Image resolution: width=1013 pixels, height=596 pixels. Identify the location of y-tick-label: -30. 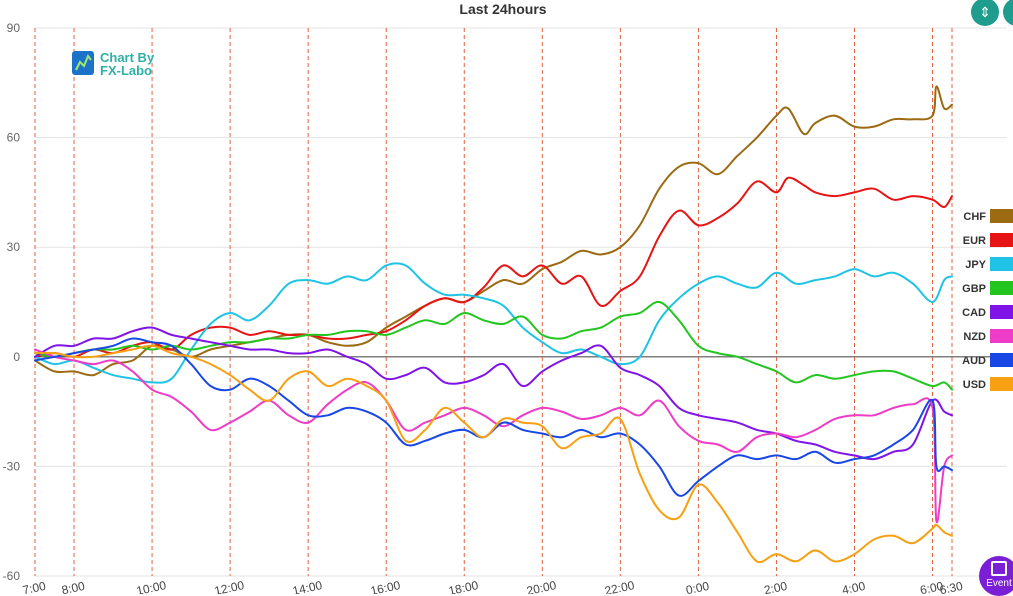
(12, 466).